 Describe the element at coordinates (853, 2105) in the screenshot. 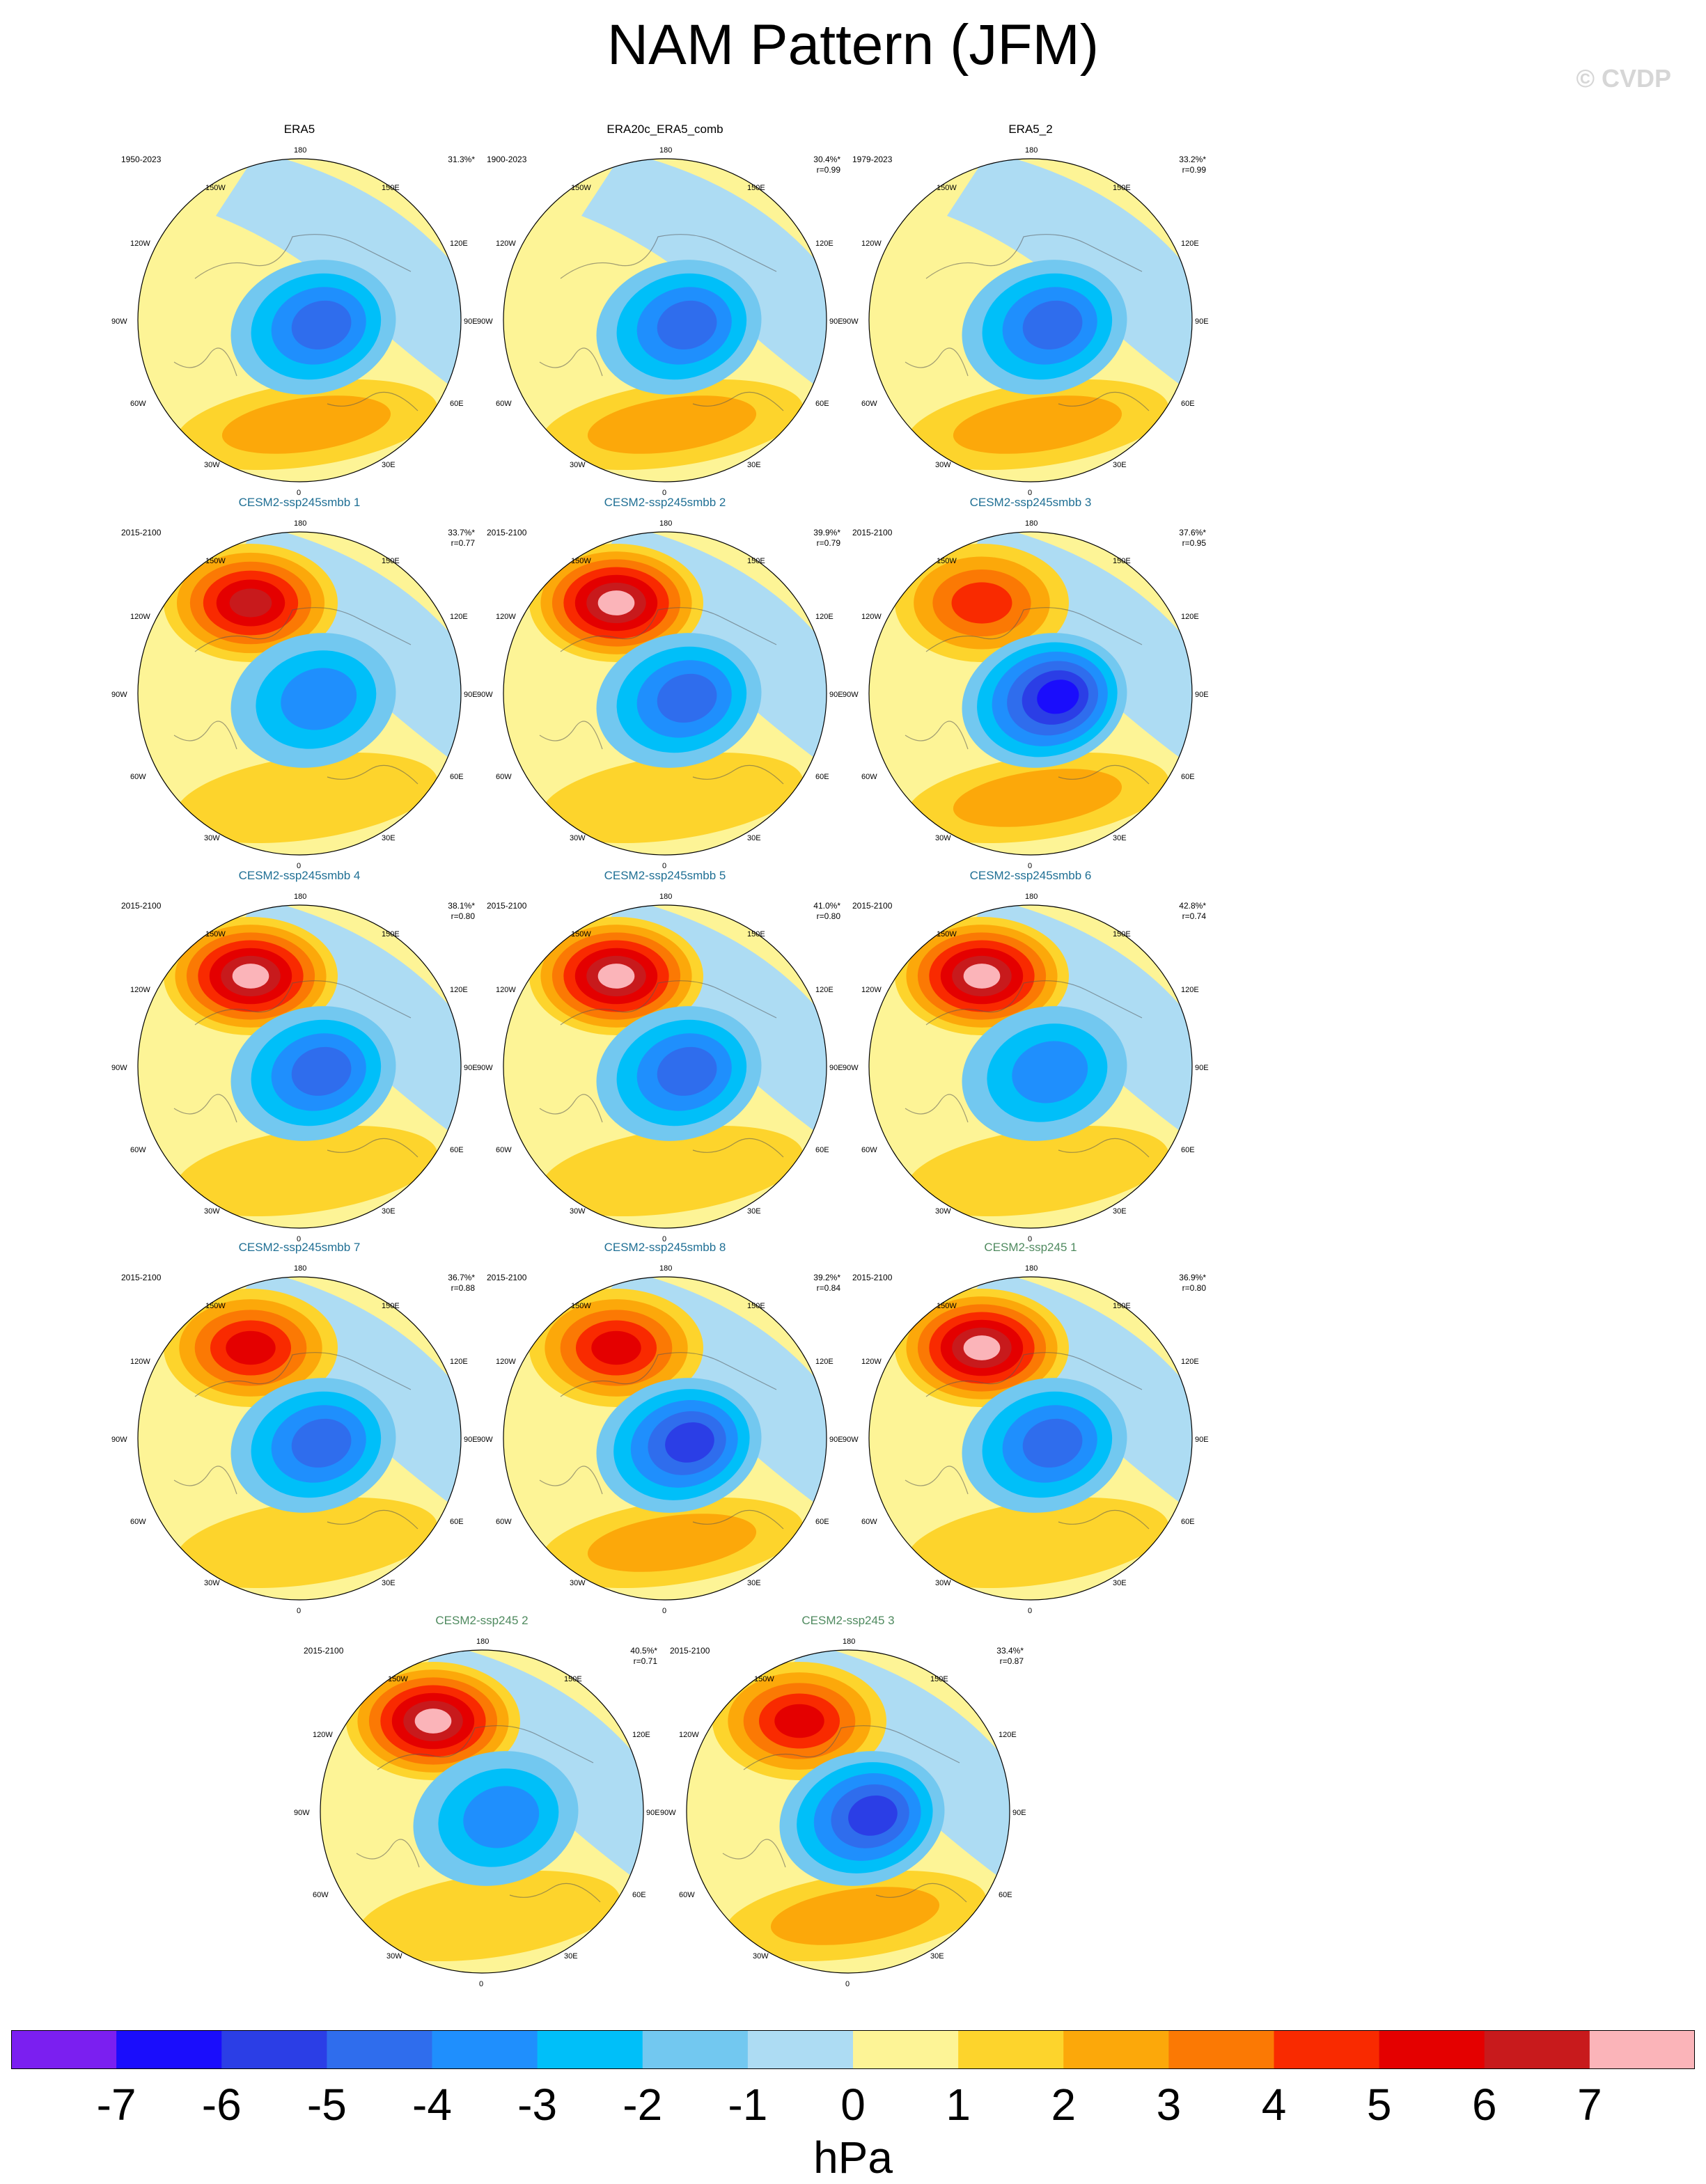

I see `colorbar-tick-label: 0` at that location.